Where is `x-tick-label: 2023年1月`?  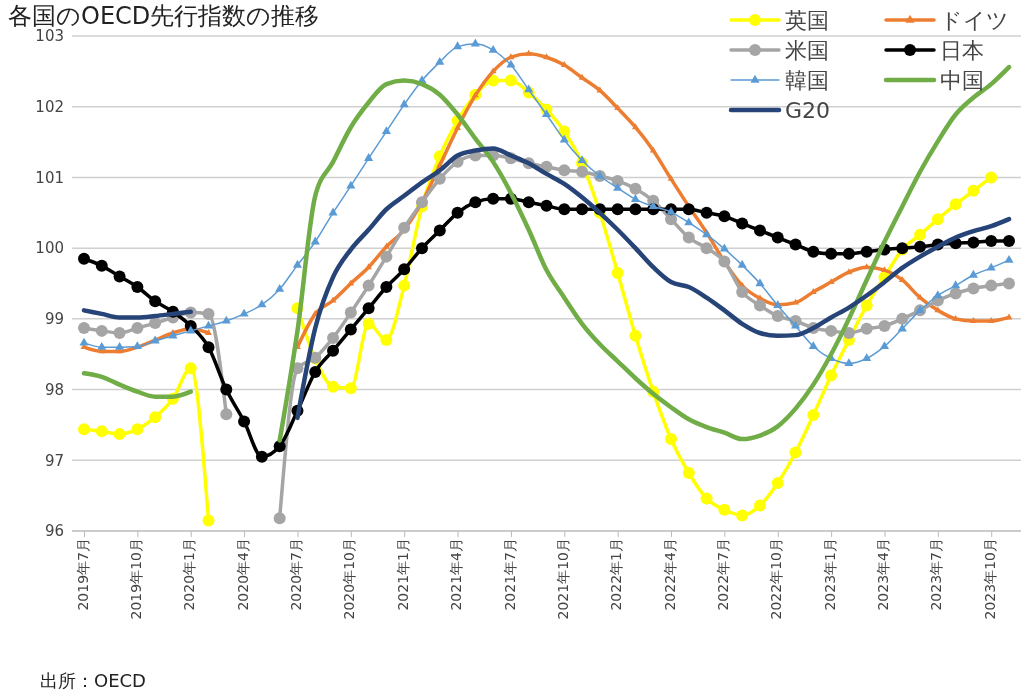
x-tick-label: 2023年1月 is located at coordinates (829, 574).